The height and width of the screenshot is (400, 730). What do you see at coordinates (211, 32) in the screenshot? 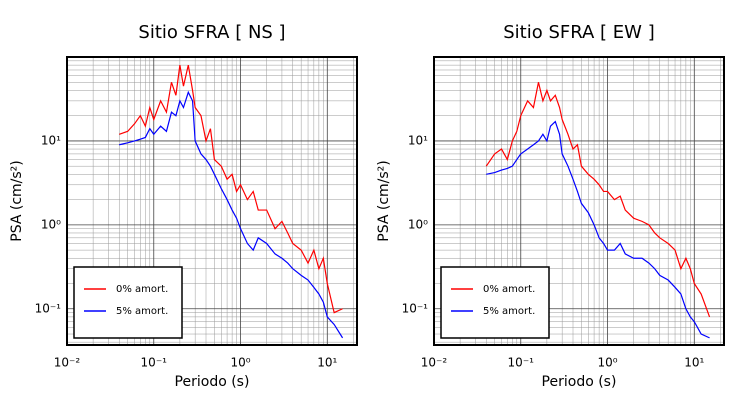
I see `chart-title: Sitio SFRA [ NS ]` at bounding box center [211, 32].